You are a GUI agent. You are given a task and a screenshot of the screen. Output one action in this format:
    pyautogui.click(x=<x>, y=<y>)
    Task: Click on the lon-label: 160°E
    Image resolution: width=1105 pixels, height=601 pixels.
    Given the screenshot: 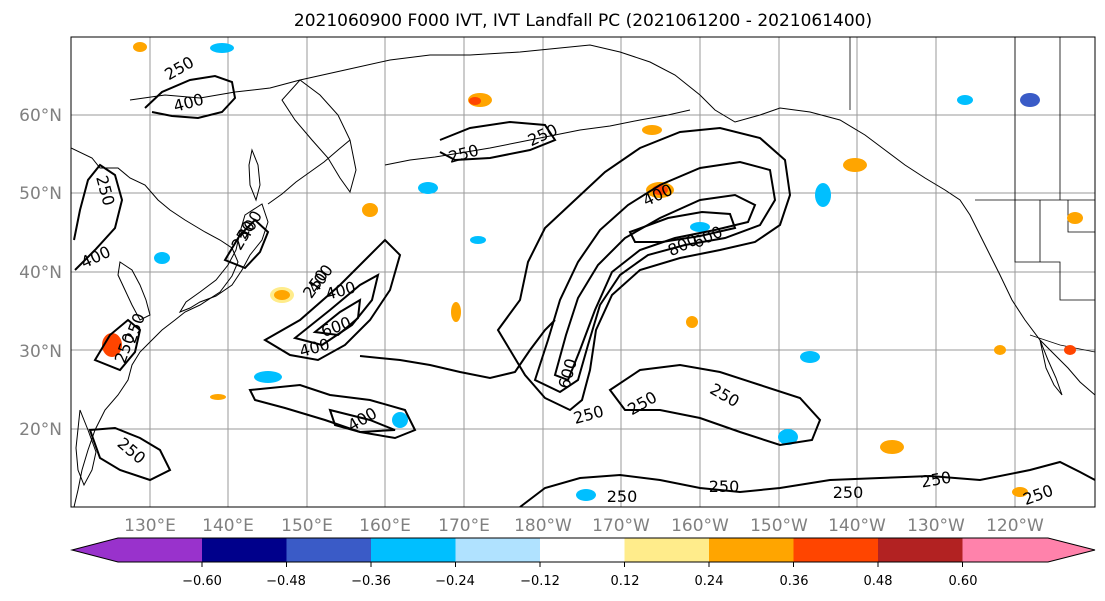 What is the action you would take?
    pyautogui.click(x=385, y=526)
    